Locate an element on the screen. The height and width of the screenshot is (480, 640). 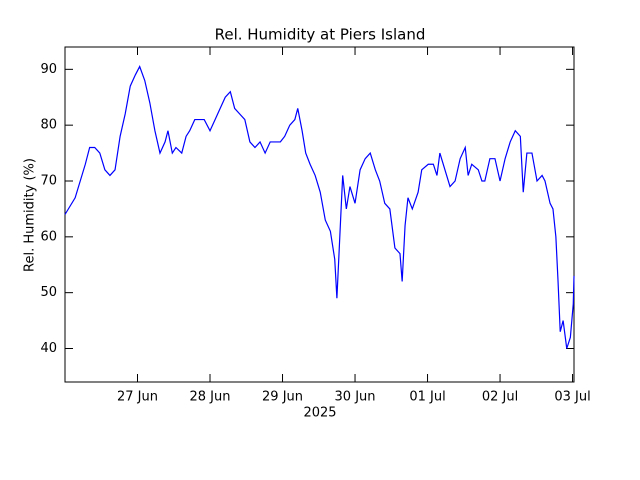
x-tick-label: 02 Jul is located at coordinates (500, 397).